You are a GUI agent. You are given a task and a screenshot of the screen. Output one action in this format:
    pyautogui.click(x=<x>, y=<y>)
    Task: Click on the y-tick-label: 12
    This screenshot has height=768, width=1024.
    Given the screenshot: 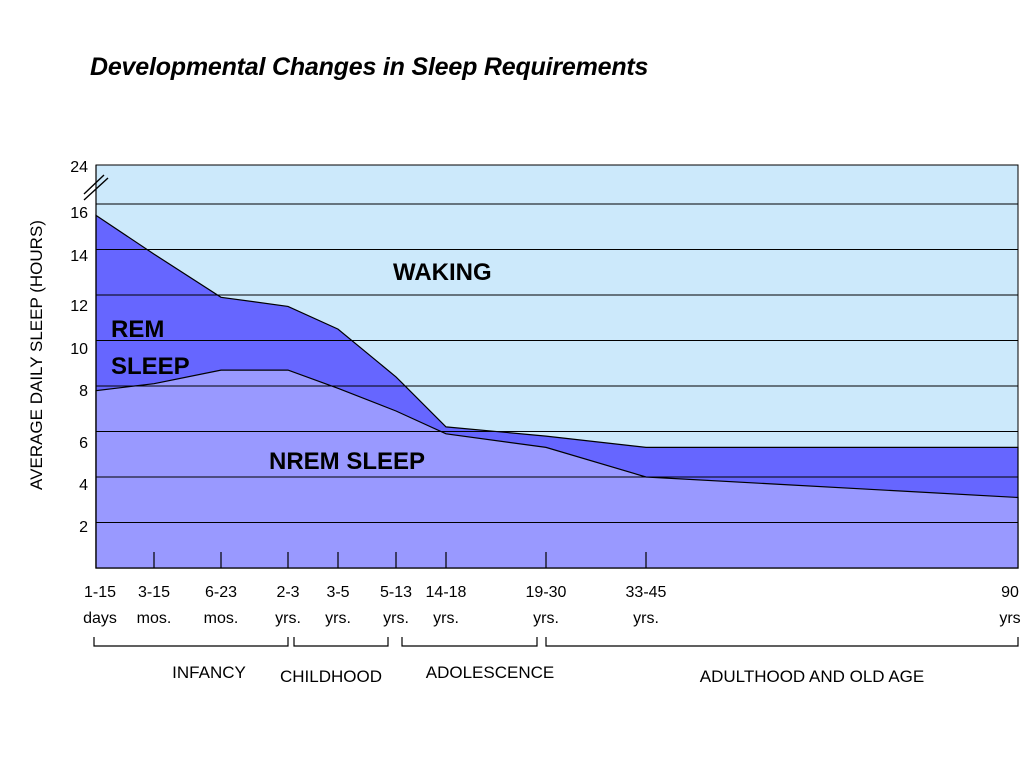 What is the action you would take?
    pyautogui.click(x=79, y=306)
    